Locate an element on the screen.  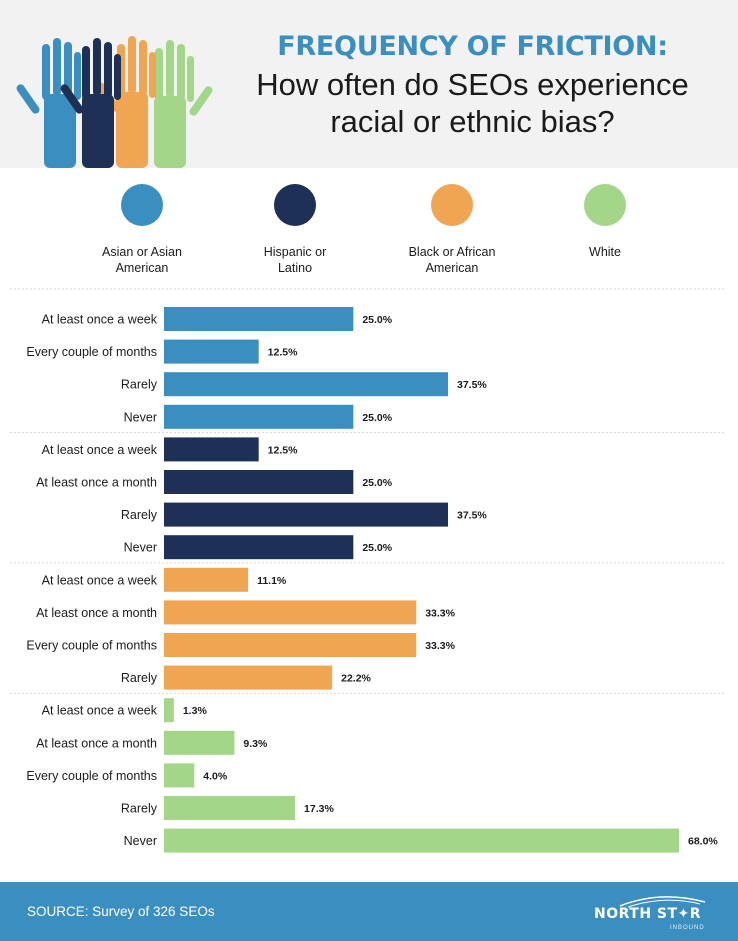
legend-item-asian: Asian or Asian American is located at coordinates (142, 230).